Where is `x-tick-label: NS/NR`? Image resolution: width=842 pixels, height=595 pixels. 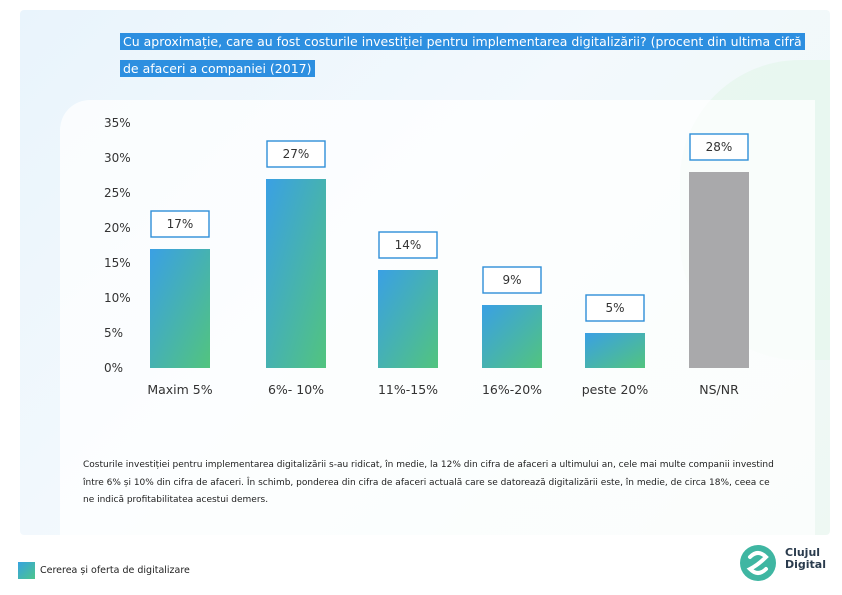
x-tick-label: NS/NR is located at coordinates (719, 389).